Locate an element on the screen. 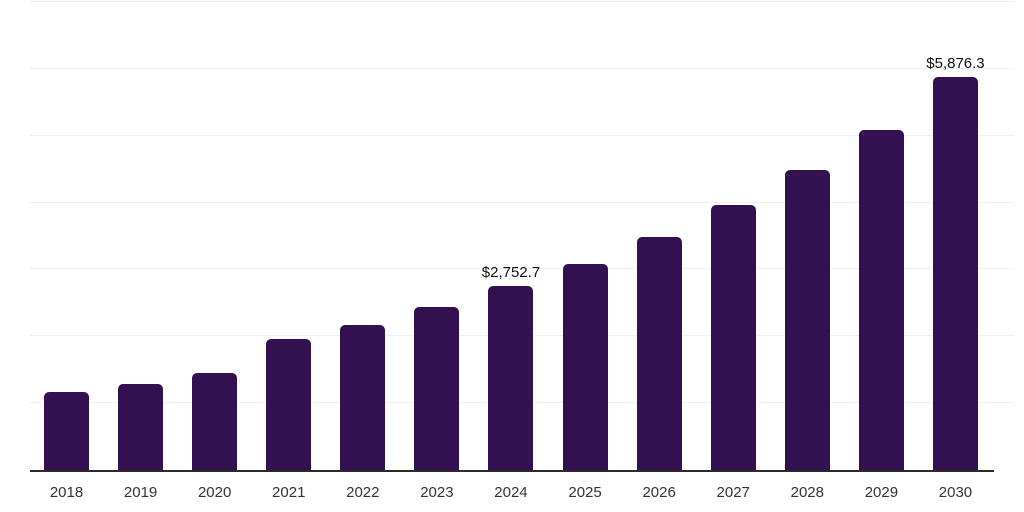 This screenshot has height=512, width=1024. data-label-2030: $5,876.3 is located at coordinates (955, 64).